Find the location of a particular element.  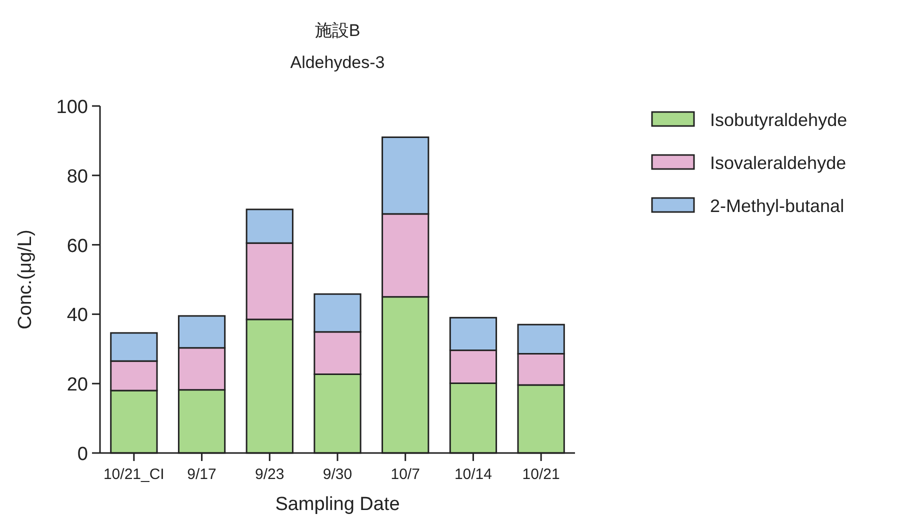

y-tick-label: 0 is located at coordinates (82, 454).